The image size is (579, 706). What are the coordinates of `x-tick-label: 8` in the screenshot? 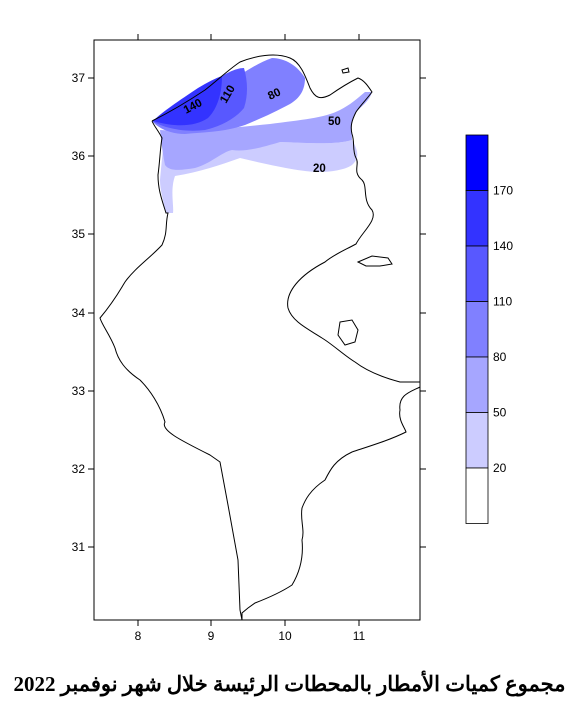 It's located at (138, 636).